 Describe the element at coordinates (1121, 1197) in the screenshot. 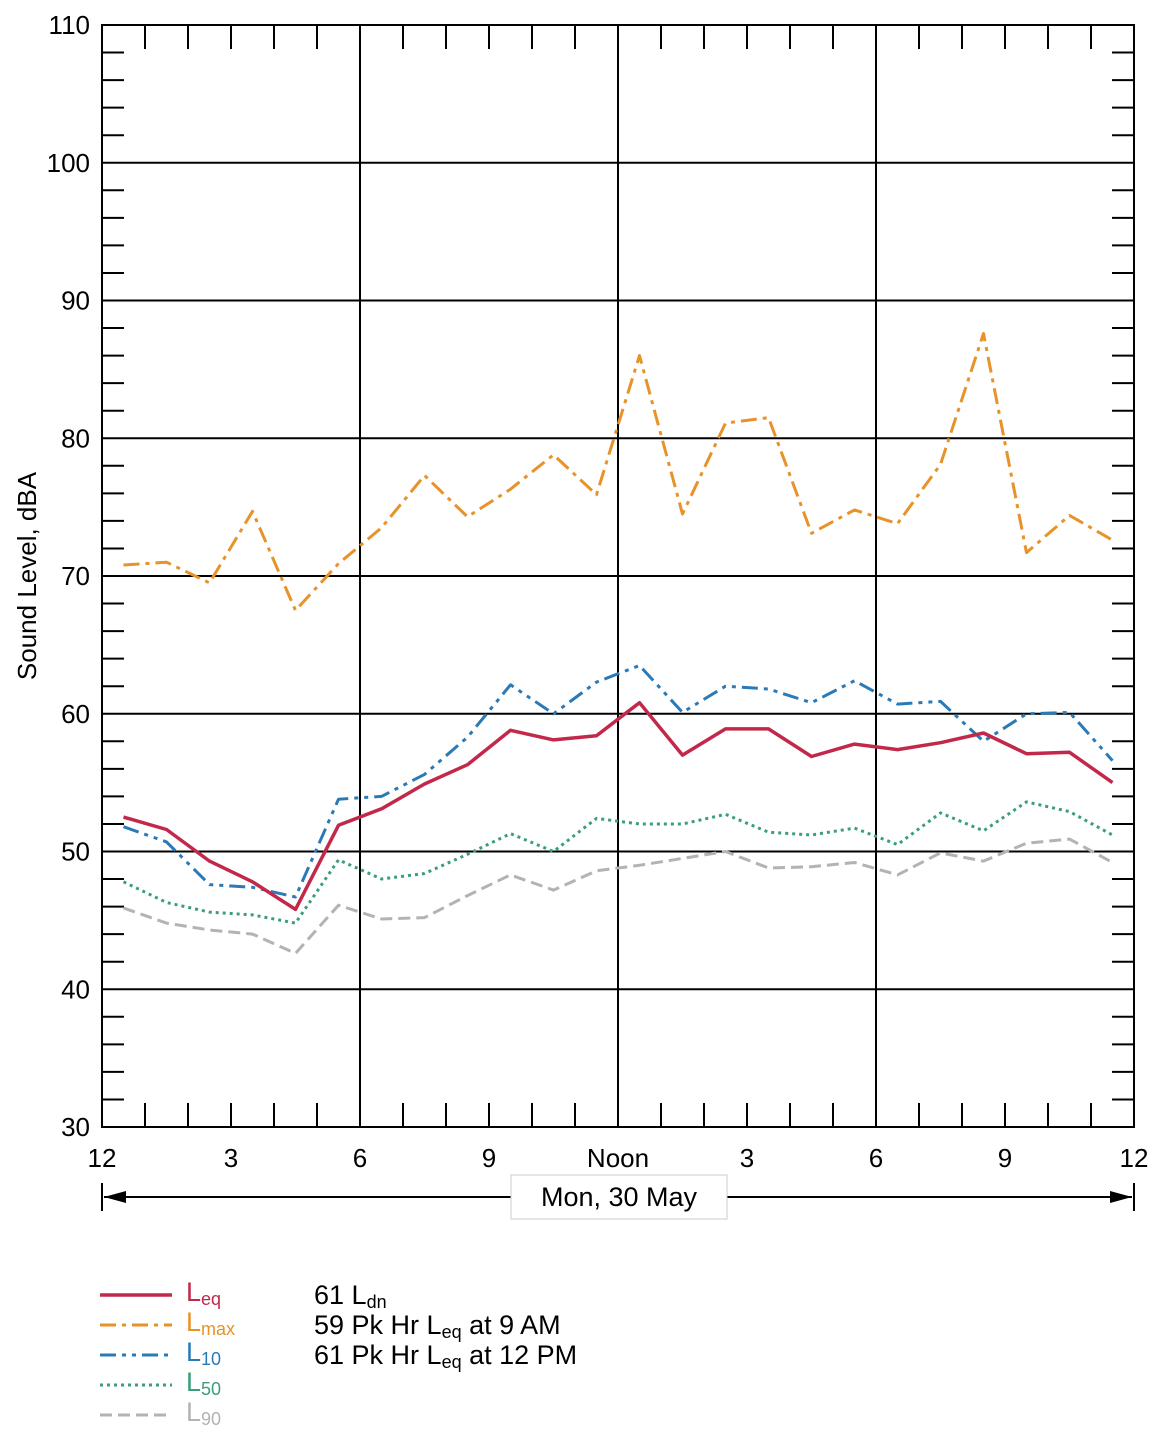

I see `date-range-right-arrow` at that location.